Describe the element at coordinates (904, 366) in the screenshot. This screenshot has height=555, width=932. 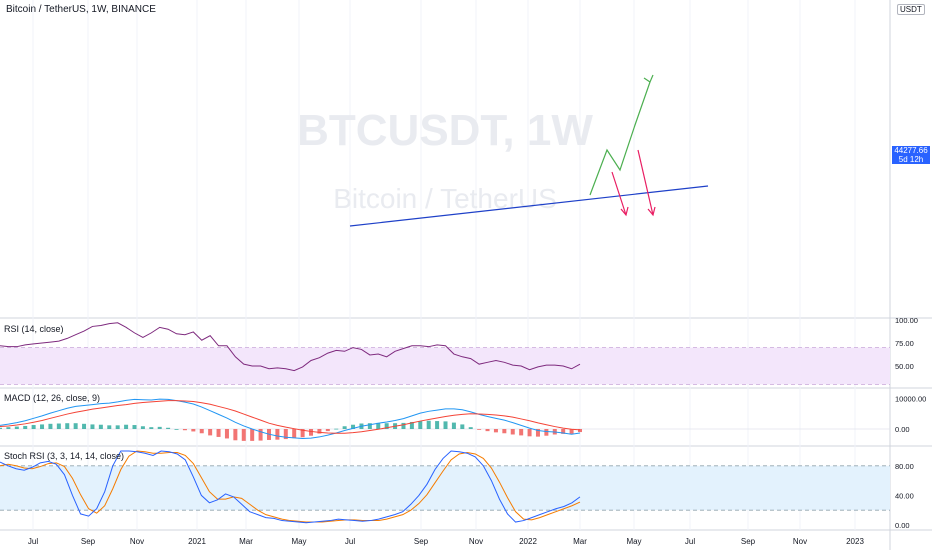
I see `rsi-tick-label: 50.00` at that location.